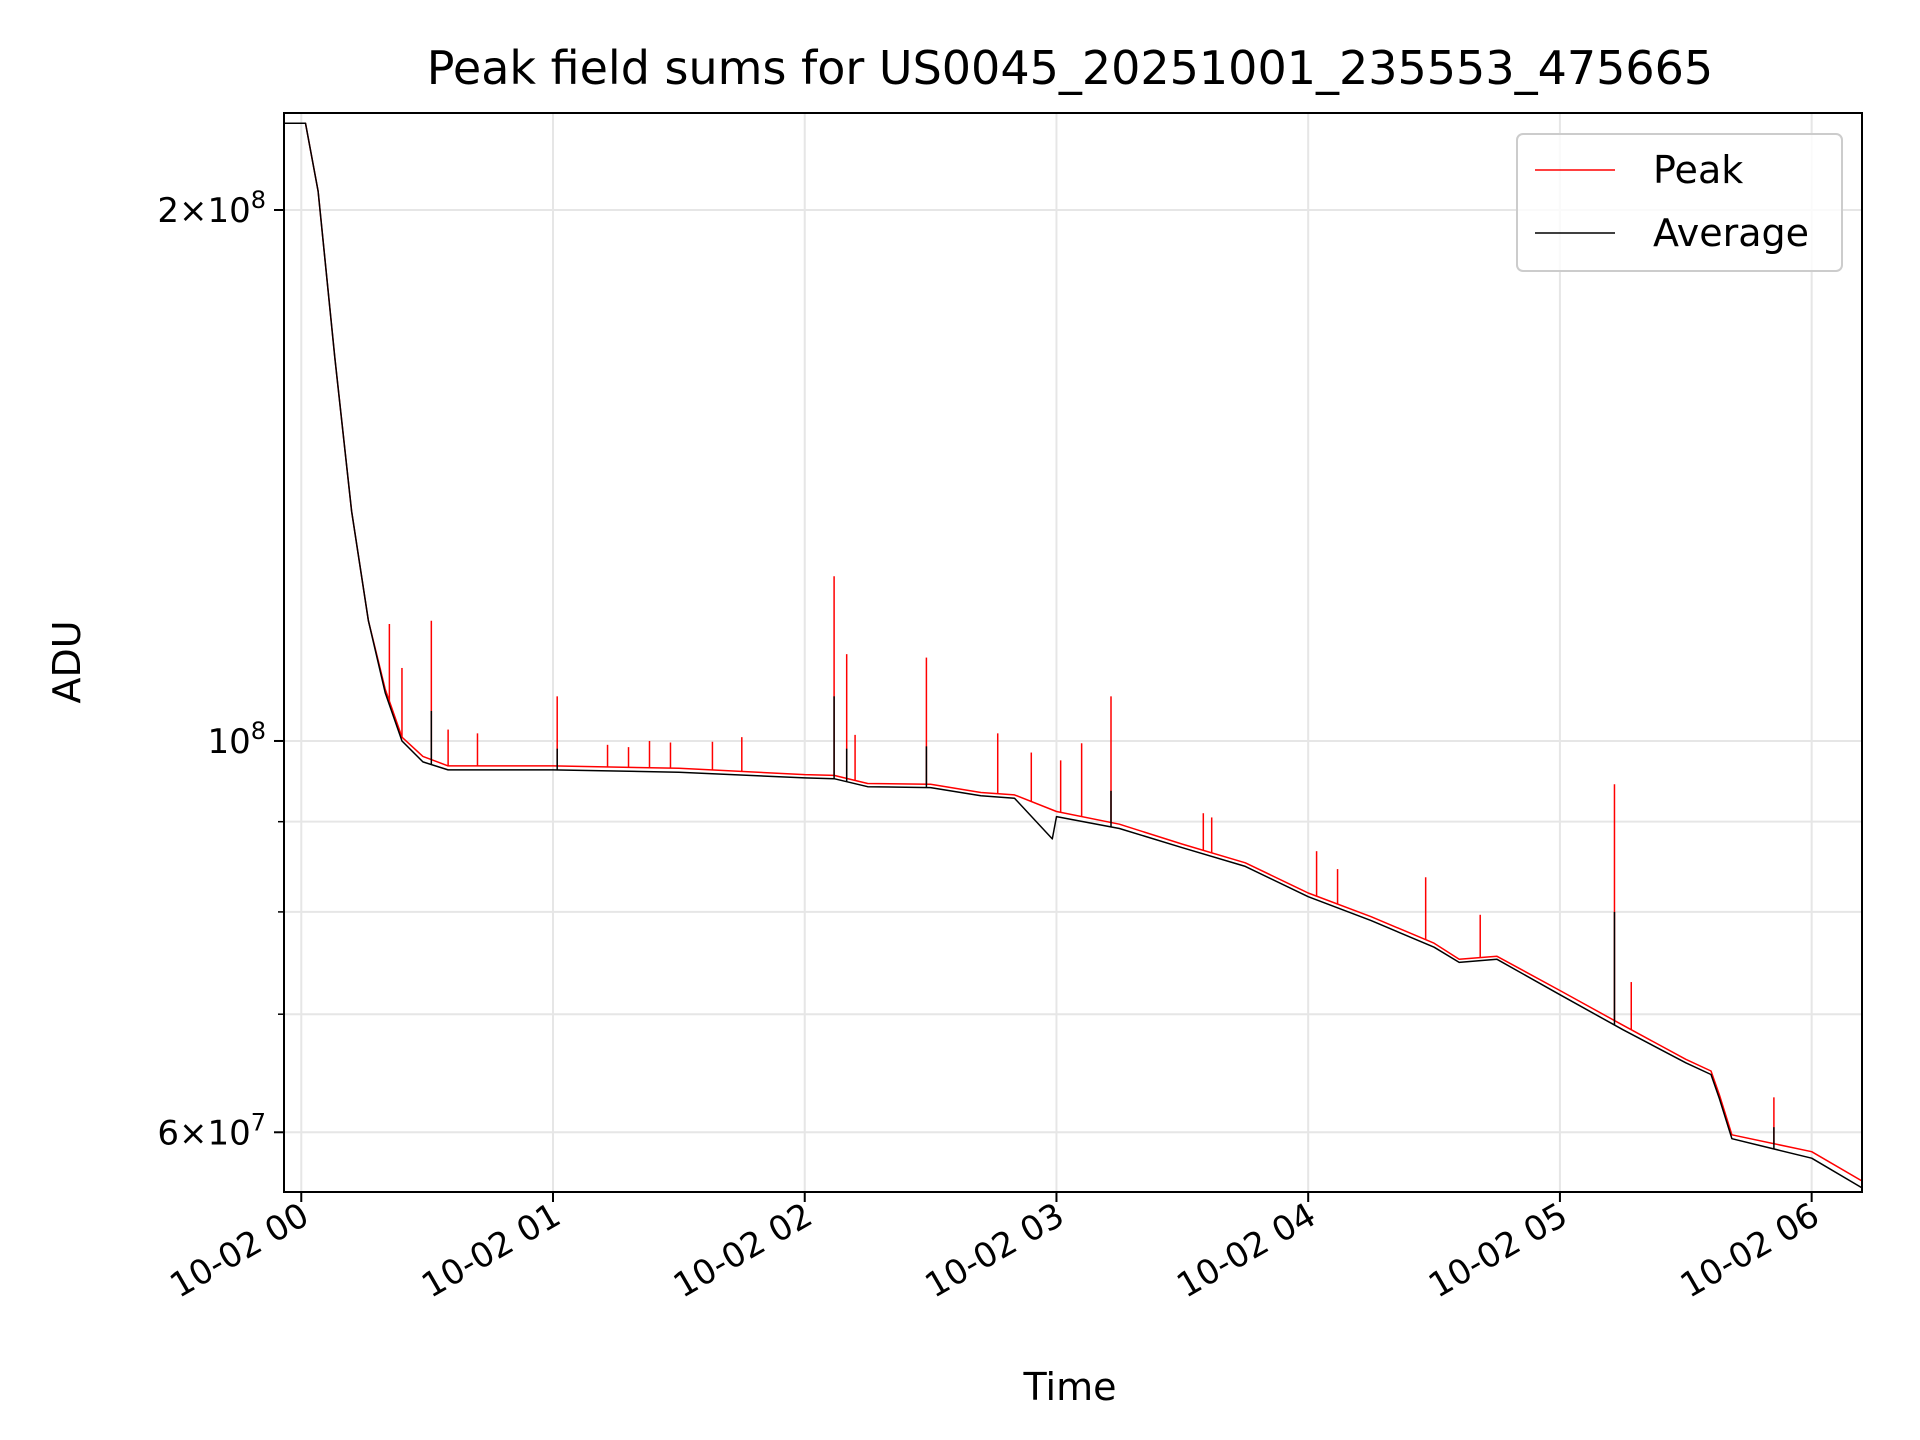  Describe the element at coordinates (1070, 1387) in the screenshot. I see `x-axis-label: Time` at that location.